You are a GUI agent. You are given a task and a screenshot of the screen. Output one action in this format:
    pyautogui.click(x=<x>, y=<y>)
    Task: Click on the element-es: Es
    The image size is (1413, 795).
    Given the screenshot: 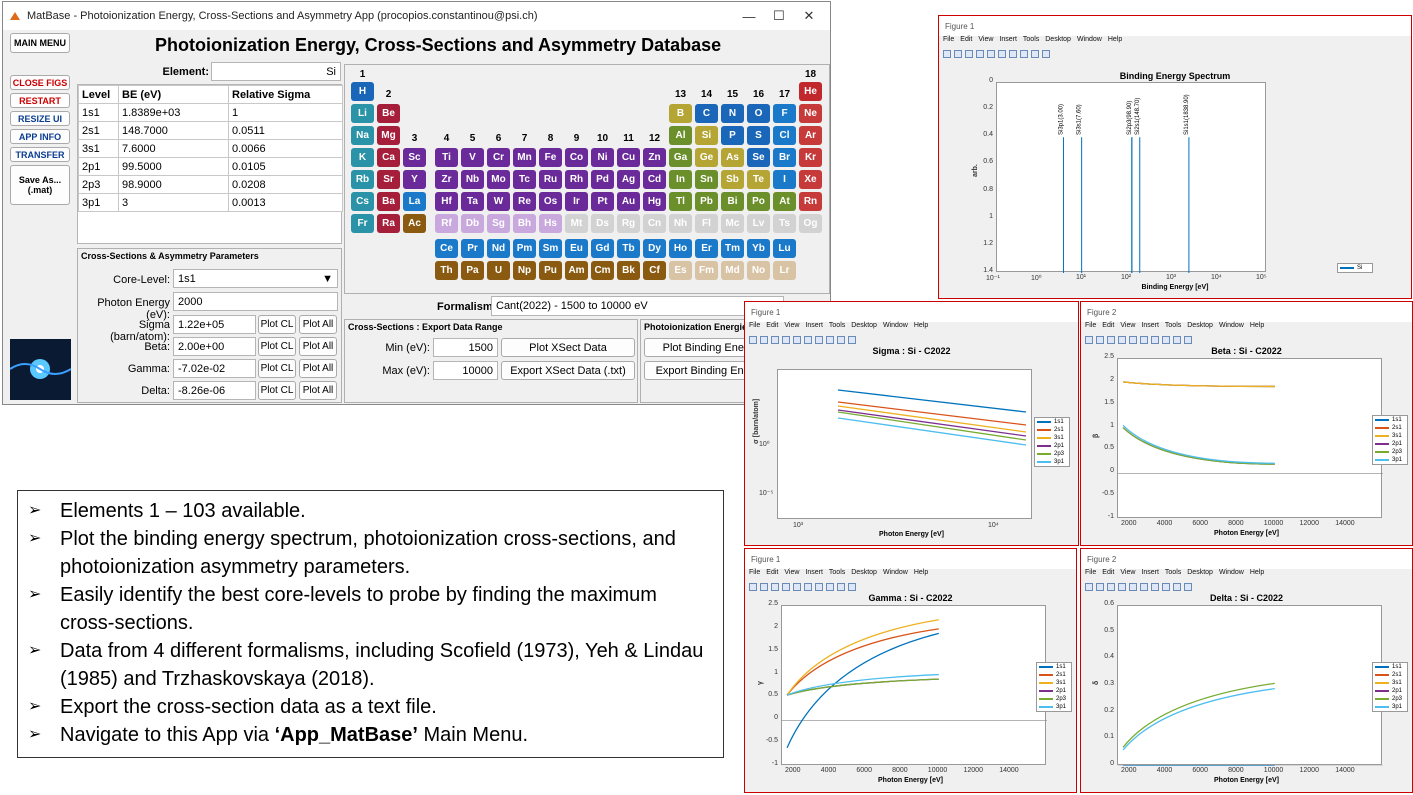 What is the action you would take?
    pyautogui.click(x=680, y=270)
    